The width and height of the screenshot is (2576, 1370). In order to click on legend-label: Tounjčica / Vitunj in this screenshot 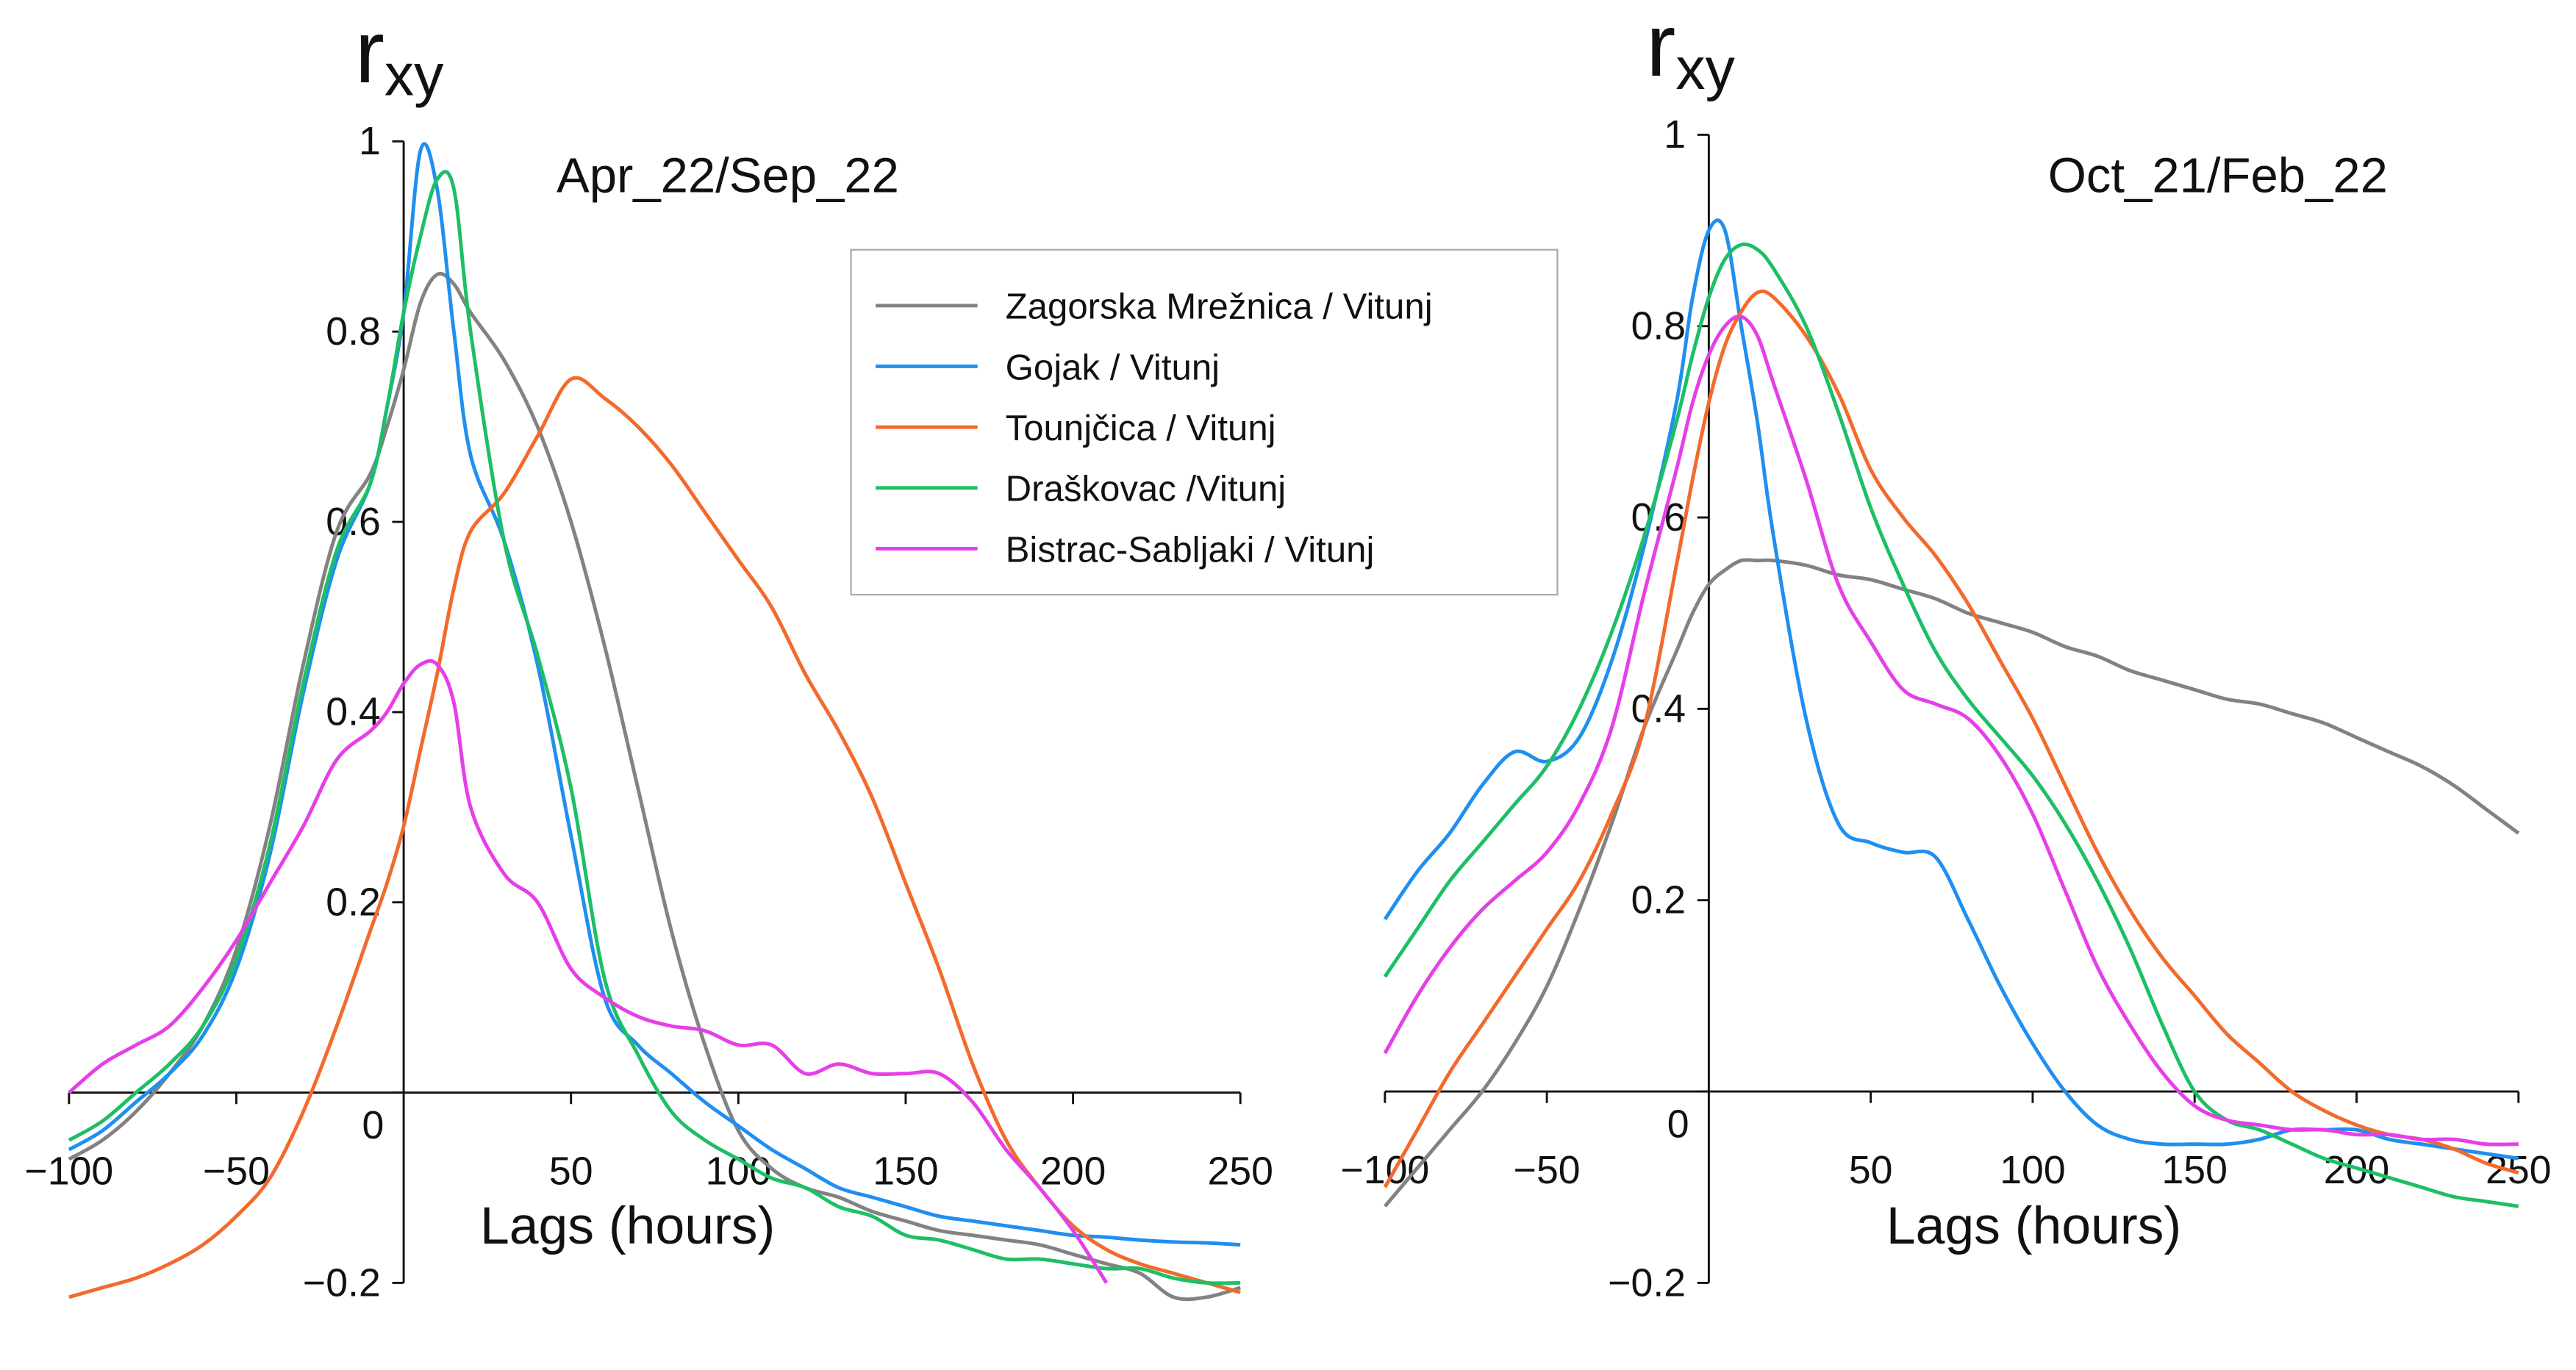, I will do `click(1141, 428)`.